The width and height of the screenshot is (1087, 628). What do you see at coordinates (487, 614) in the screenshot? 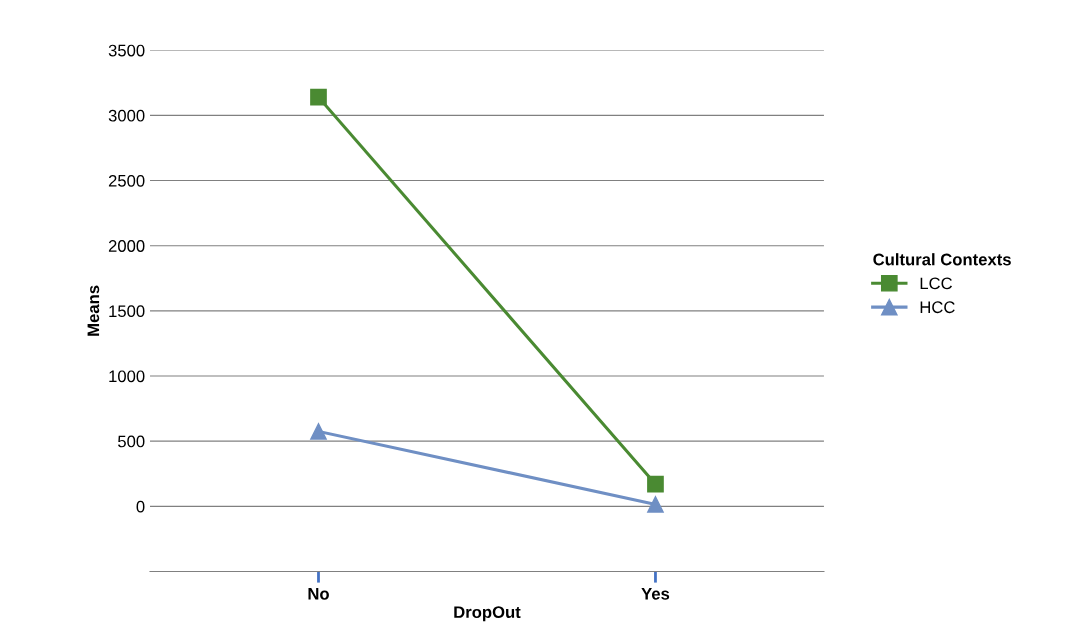
I see `x-axis-title: DropOut` at bounding box center [487, 614].